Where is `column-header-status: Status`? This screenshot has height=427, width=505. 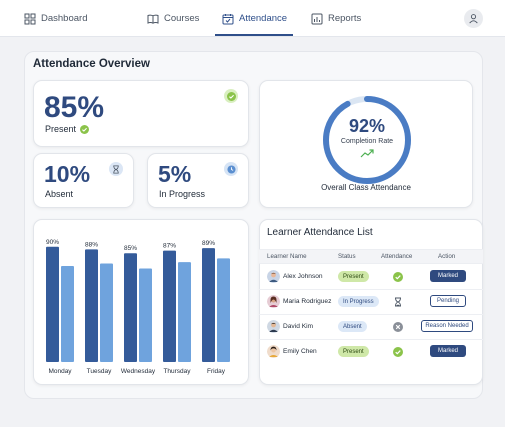
column-header-status: Status is located at coordinates (347, 256).